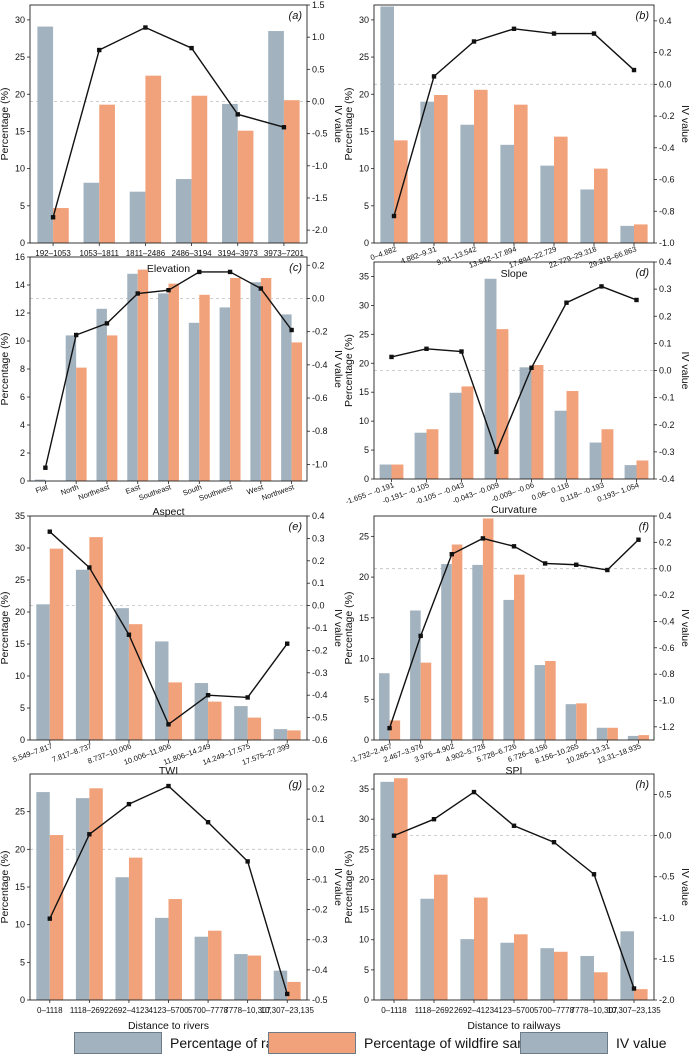  I want to click on y2-tick-label: -1.5, so click(667, 959).